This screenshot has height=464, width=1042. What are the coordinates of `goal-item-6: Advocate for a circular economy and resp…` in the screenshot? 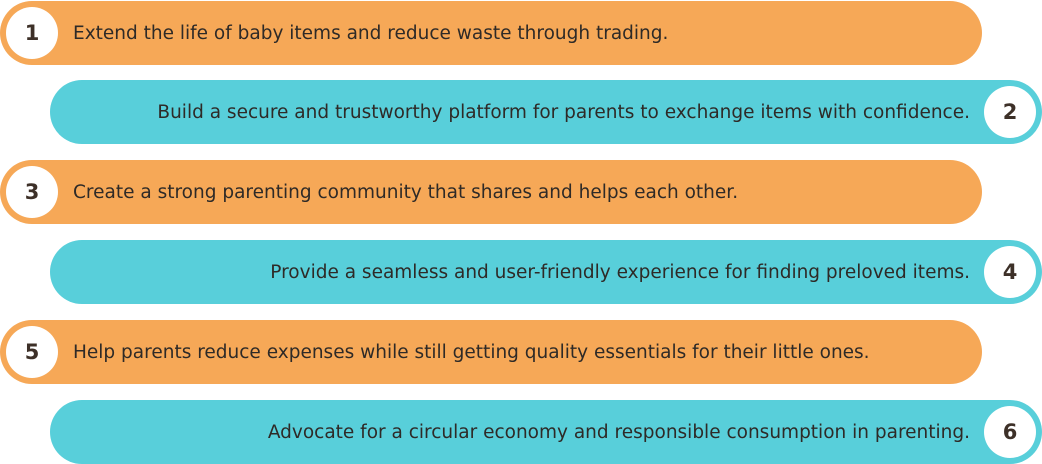 It's located at (546, 432).